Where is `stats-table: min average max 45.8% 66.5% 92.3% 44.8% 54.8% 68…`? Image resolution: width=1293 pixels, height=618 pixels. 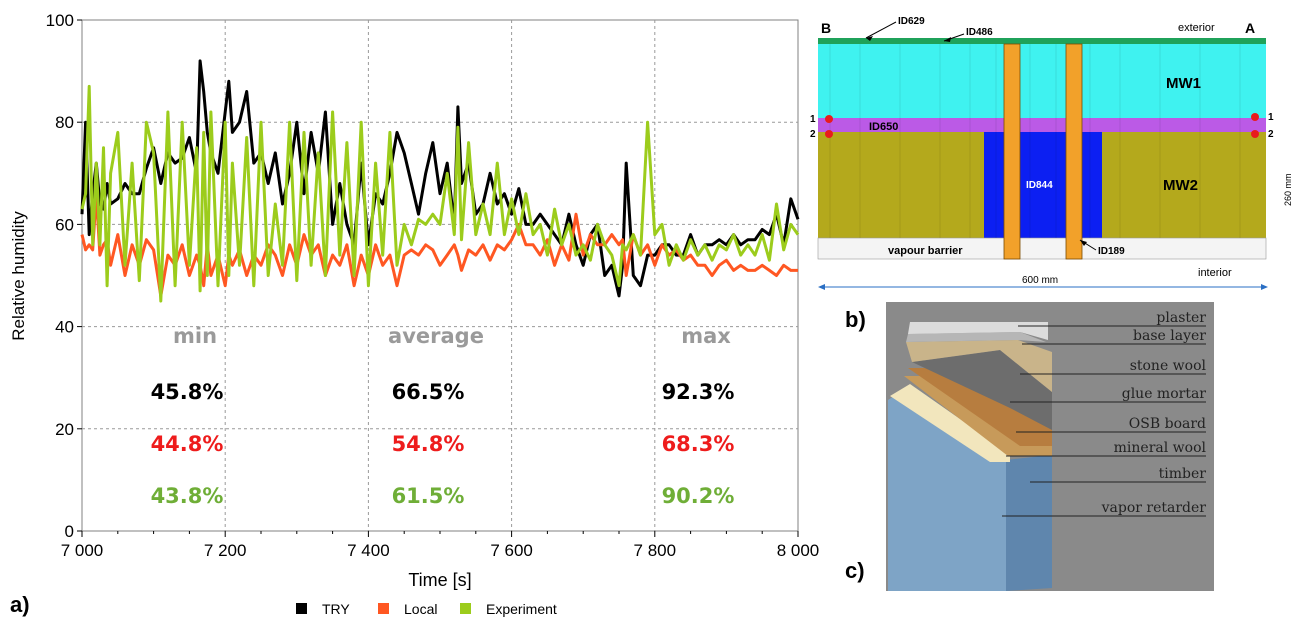
stats-table: min average max 45.8% 66.5% 92.3% 44.8% 54.8% 68… is located at coordinates (443, 416).